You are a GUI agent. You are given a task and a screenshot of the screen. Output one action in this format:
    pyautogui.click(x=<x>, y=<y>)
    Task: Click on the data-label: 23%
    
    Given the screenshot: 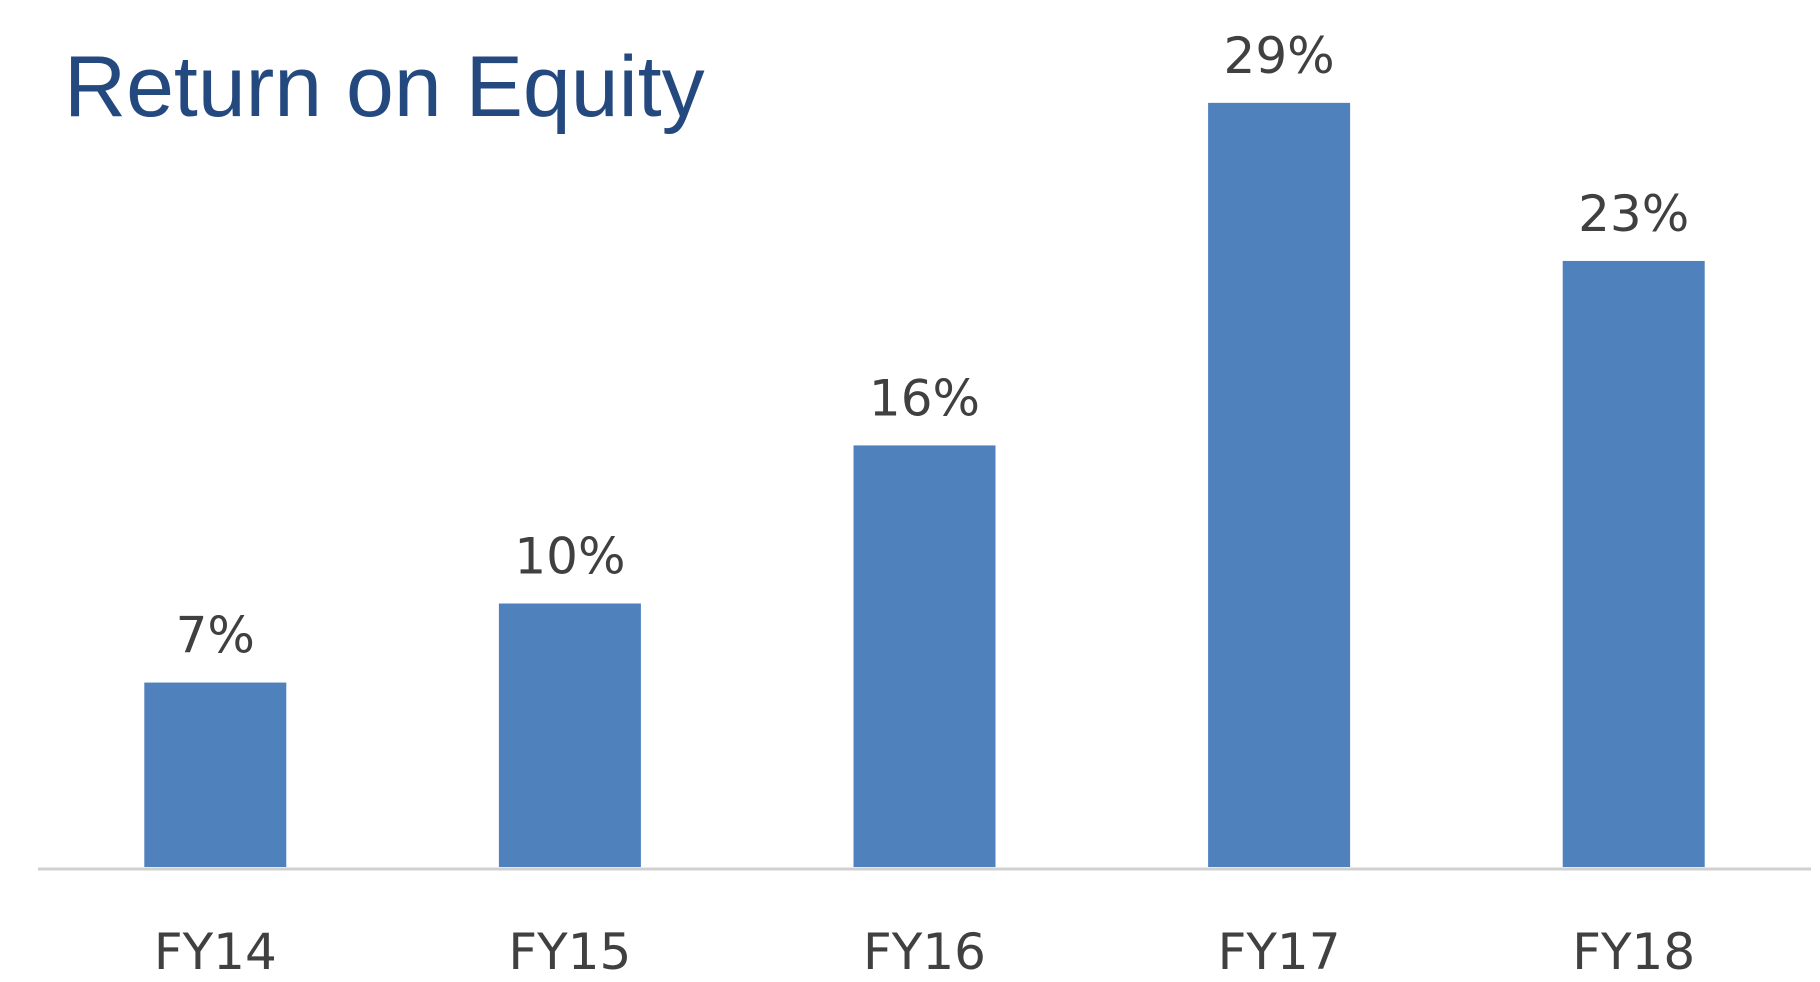 What is the action you would take?
    pyautogui.click(x=1633, y=214)
    